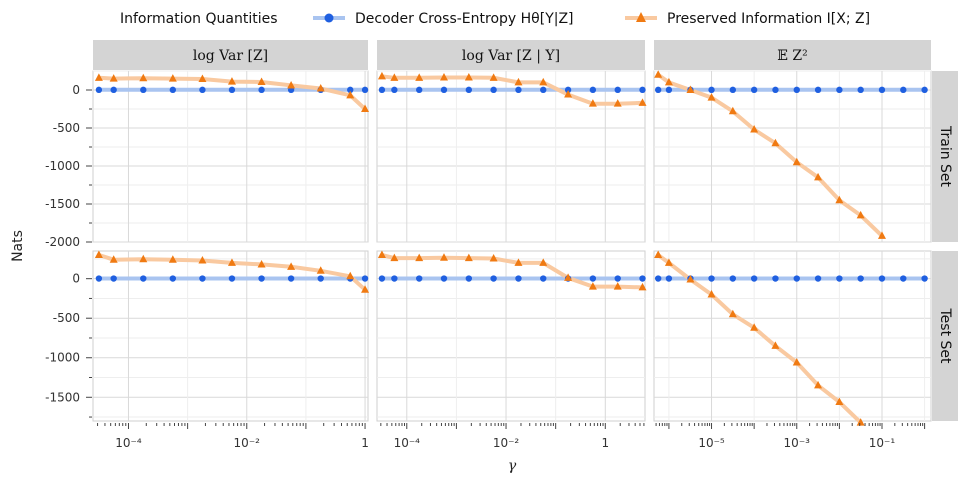  Describe the element at coordinates (76, 279) in the screenshot. I see `y-tick-label: 0` at that location.